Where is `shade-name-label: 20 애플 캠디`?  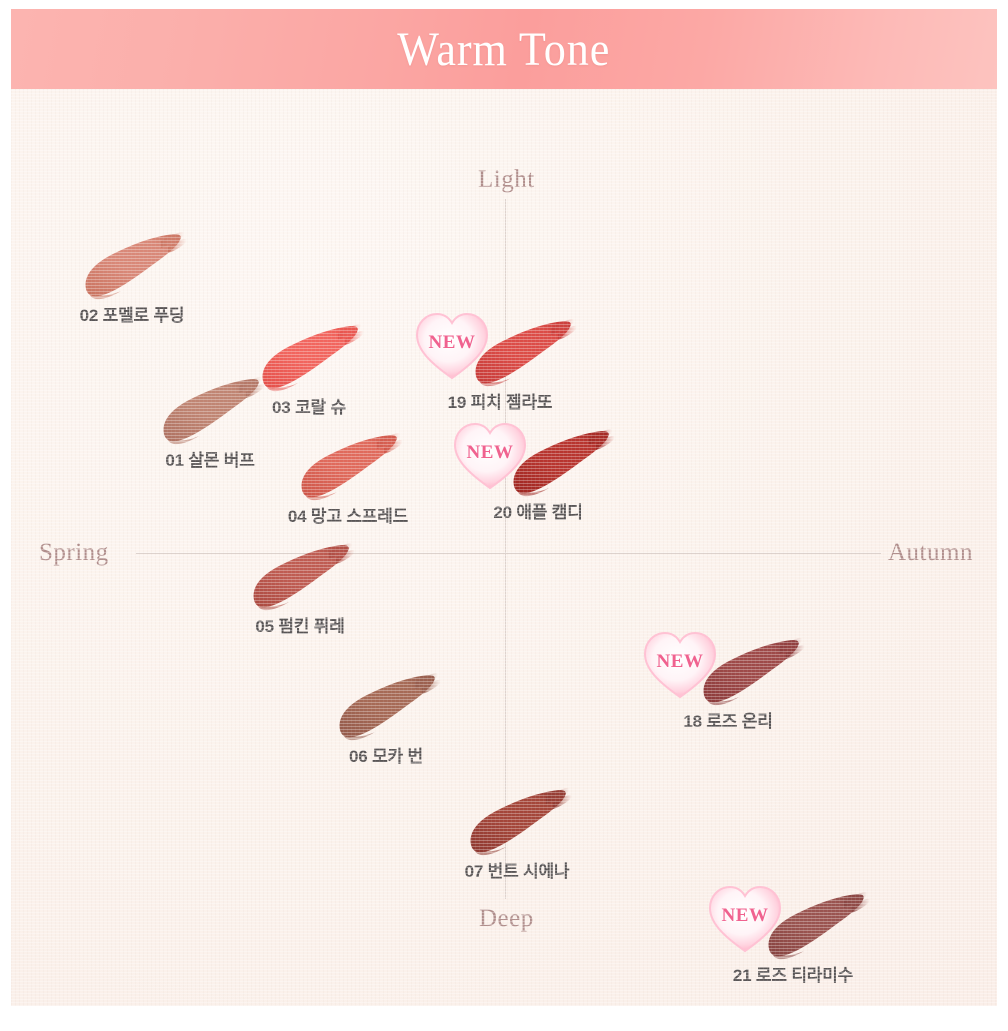
shade-name-label: 20 애플 캠디 is located at coordinates (538, 512).